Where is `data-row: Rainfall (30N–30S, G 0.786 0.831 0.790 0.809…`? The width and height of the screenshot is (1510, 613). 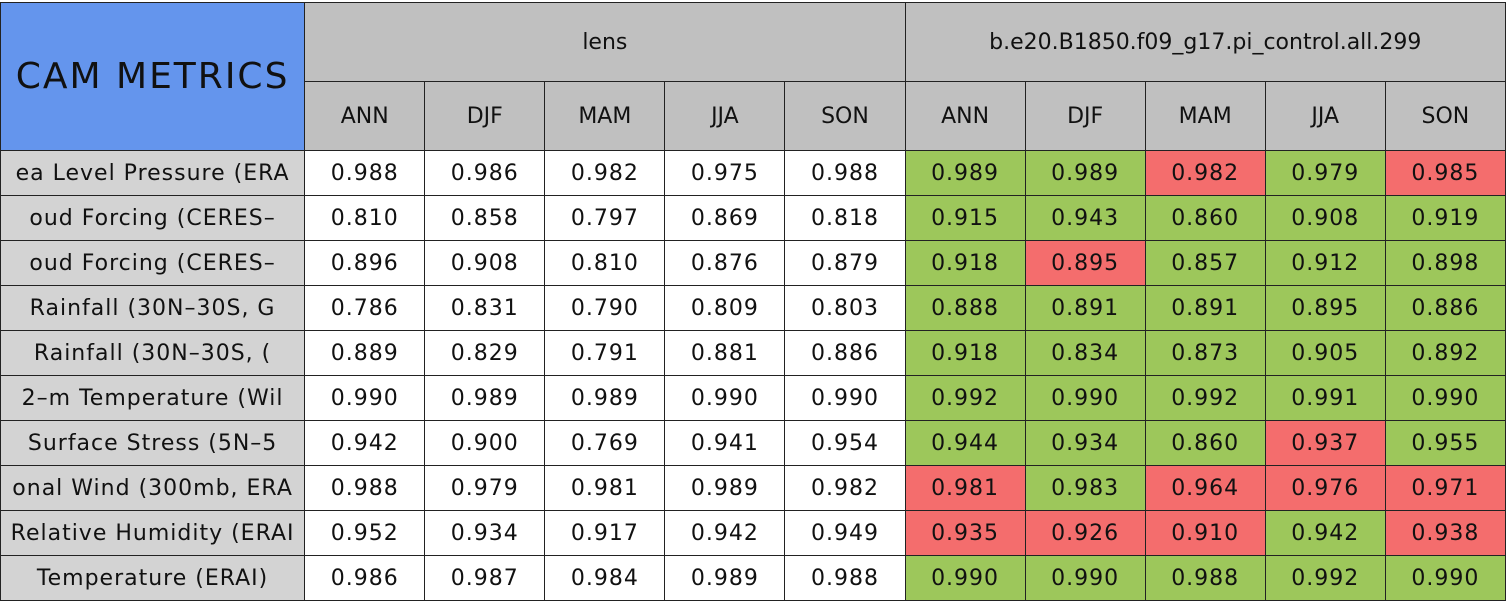
data-row: Rainfall (30N–30S, G 0.786 0.831 0.790 0.809… is located at coordinates (753, 308).